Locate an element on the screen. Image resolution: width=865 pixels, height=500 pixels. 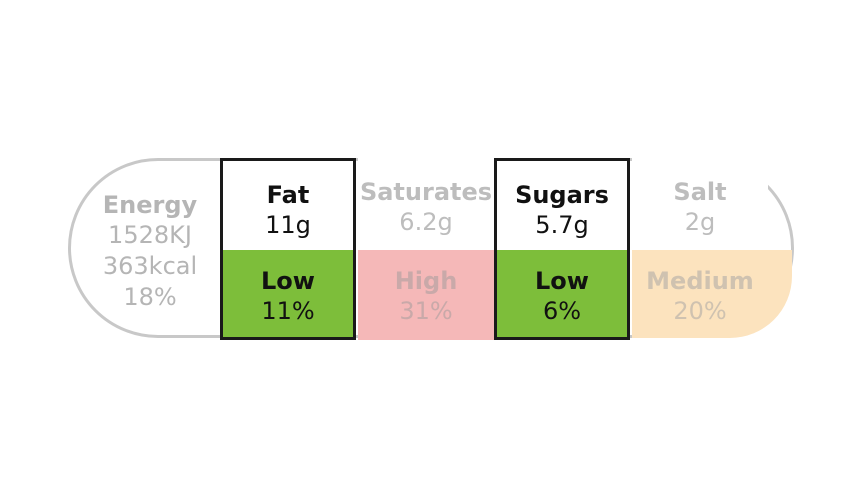
salt-percent: 20% is located at coordinates (700, 311).